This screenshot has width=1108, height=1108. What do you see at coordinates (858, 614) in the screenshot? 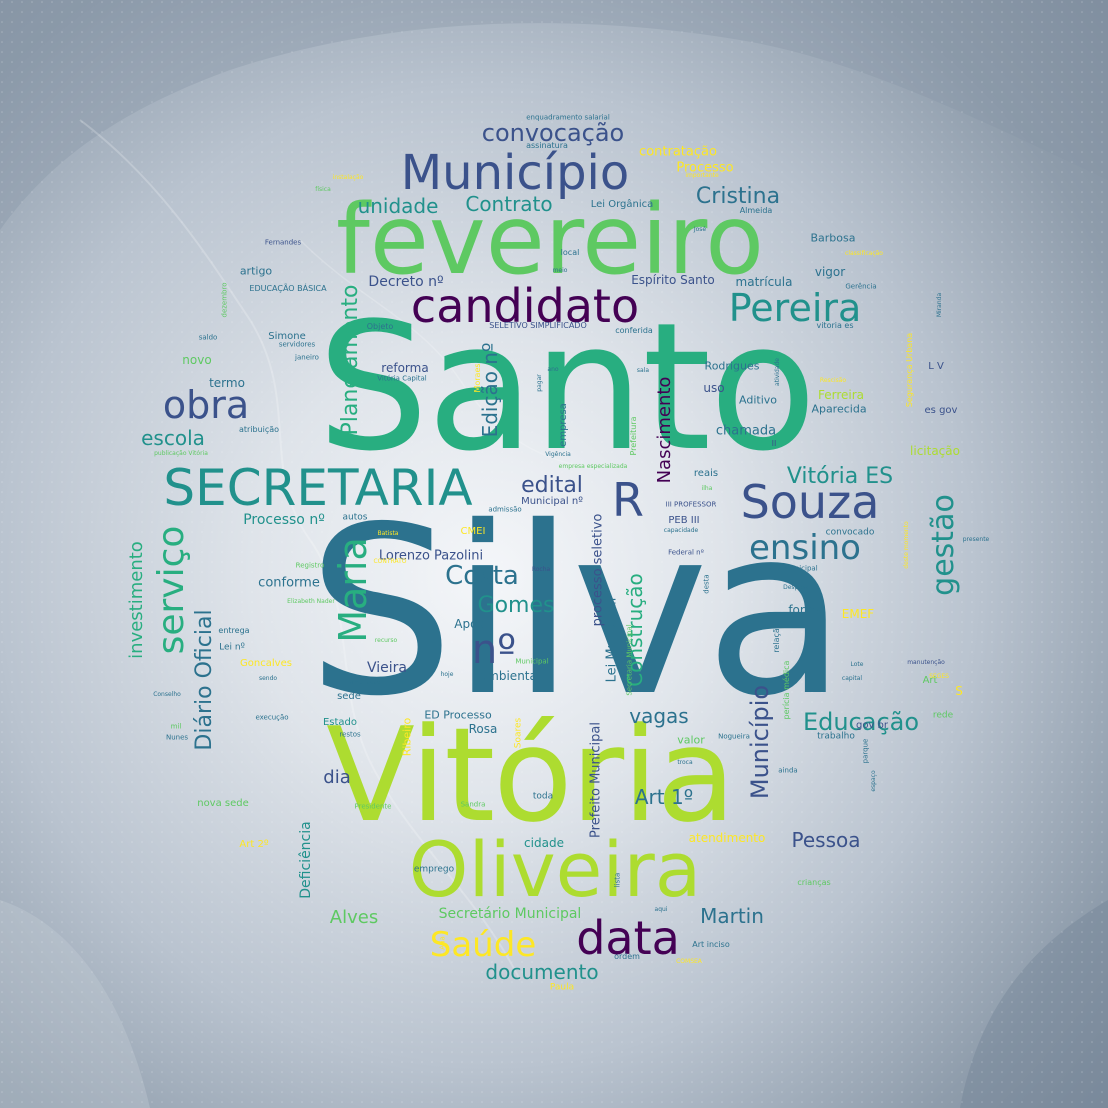
I see `word: EMEF` at bounding box center [858, 614].